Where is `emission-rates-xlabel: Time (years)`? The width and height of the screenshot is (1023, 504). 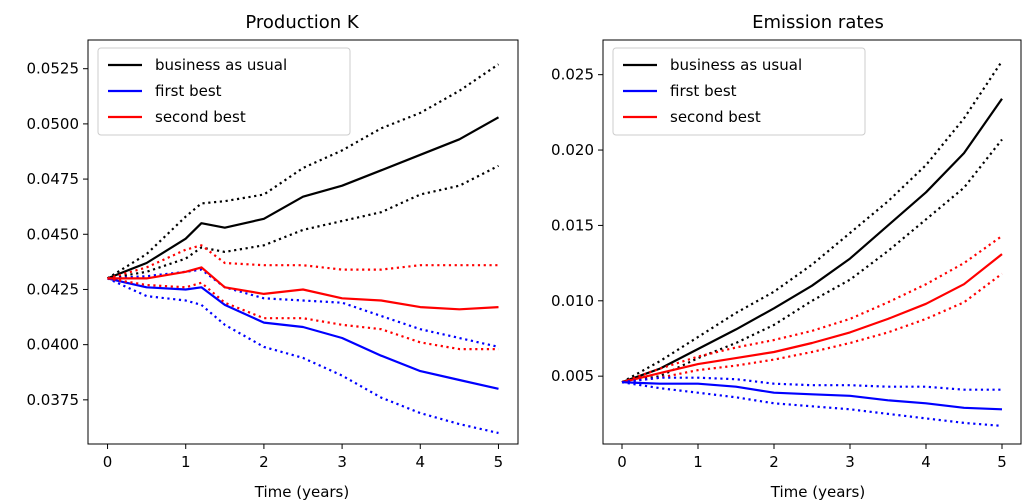 emission-rates-xlabel: Time (years) is located at coordinates (817, 492).